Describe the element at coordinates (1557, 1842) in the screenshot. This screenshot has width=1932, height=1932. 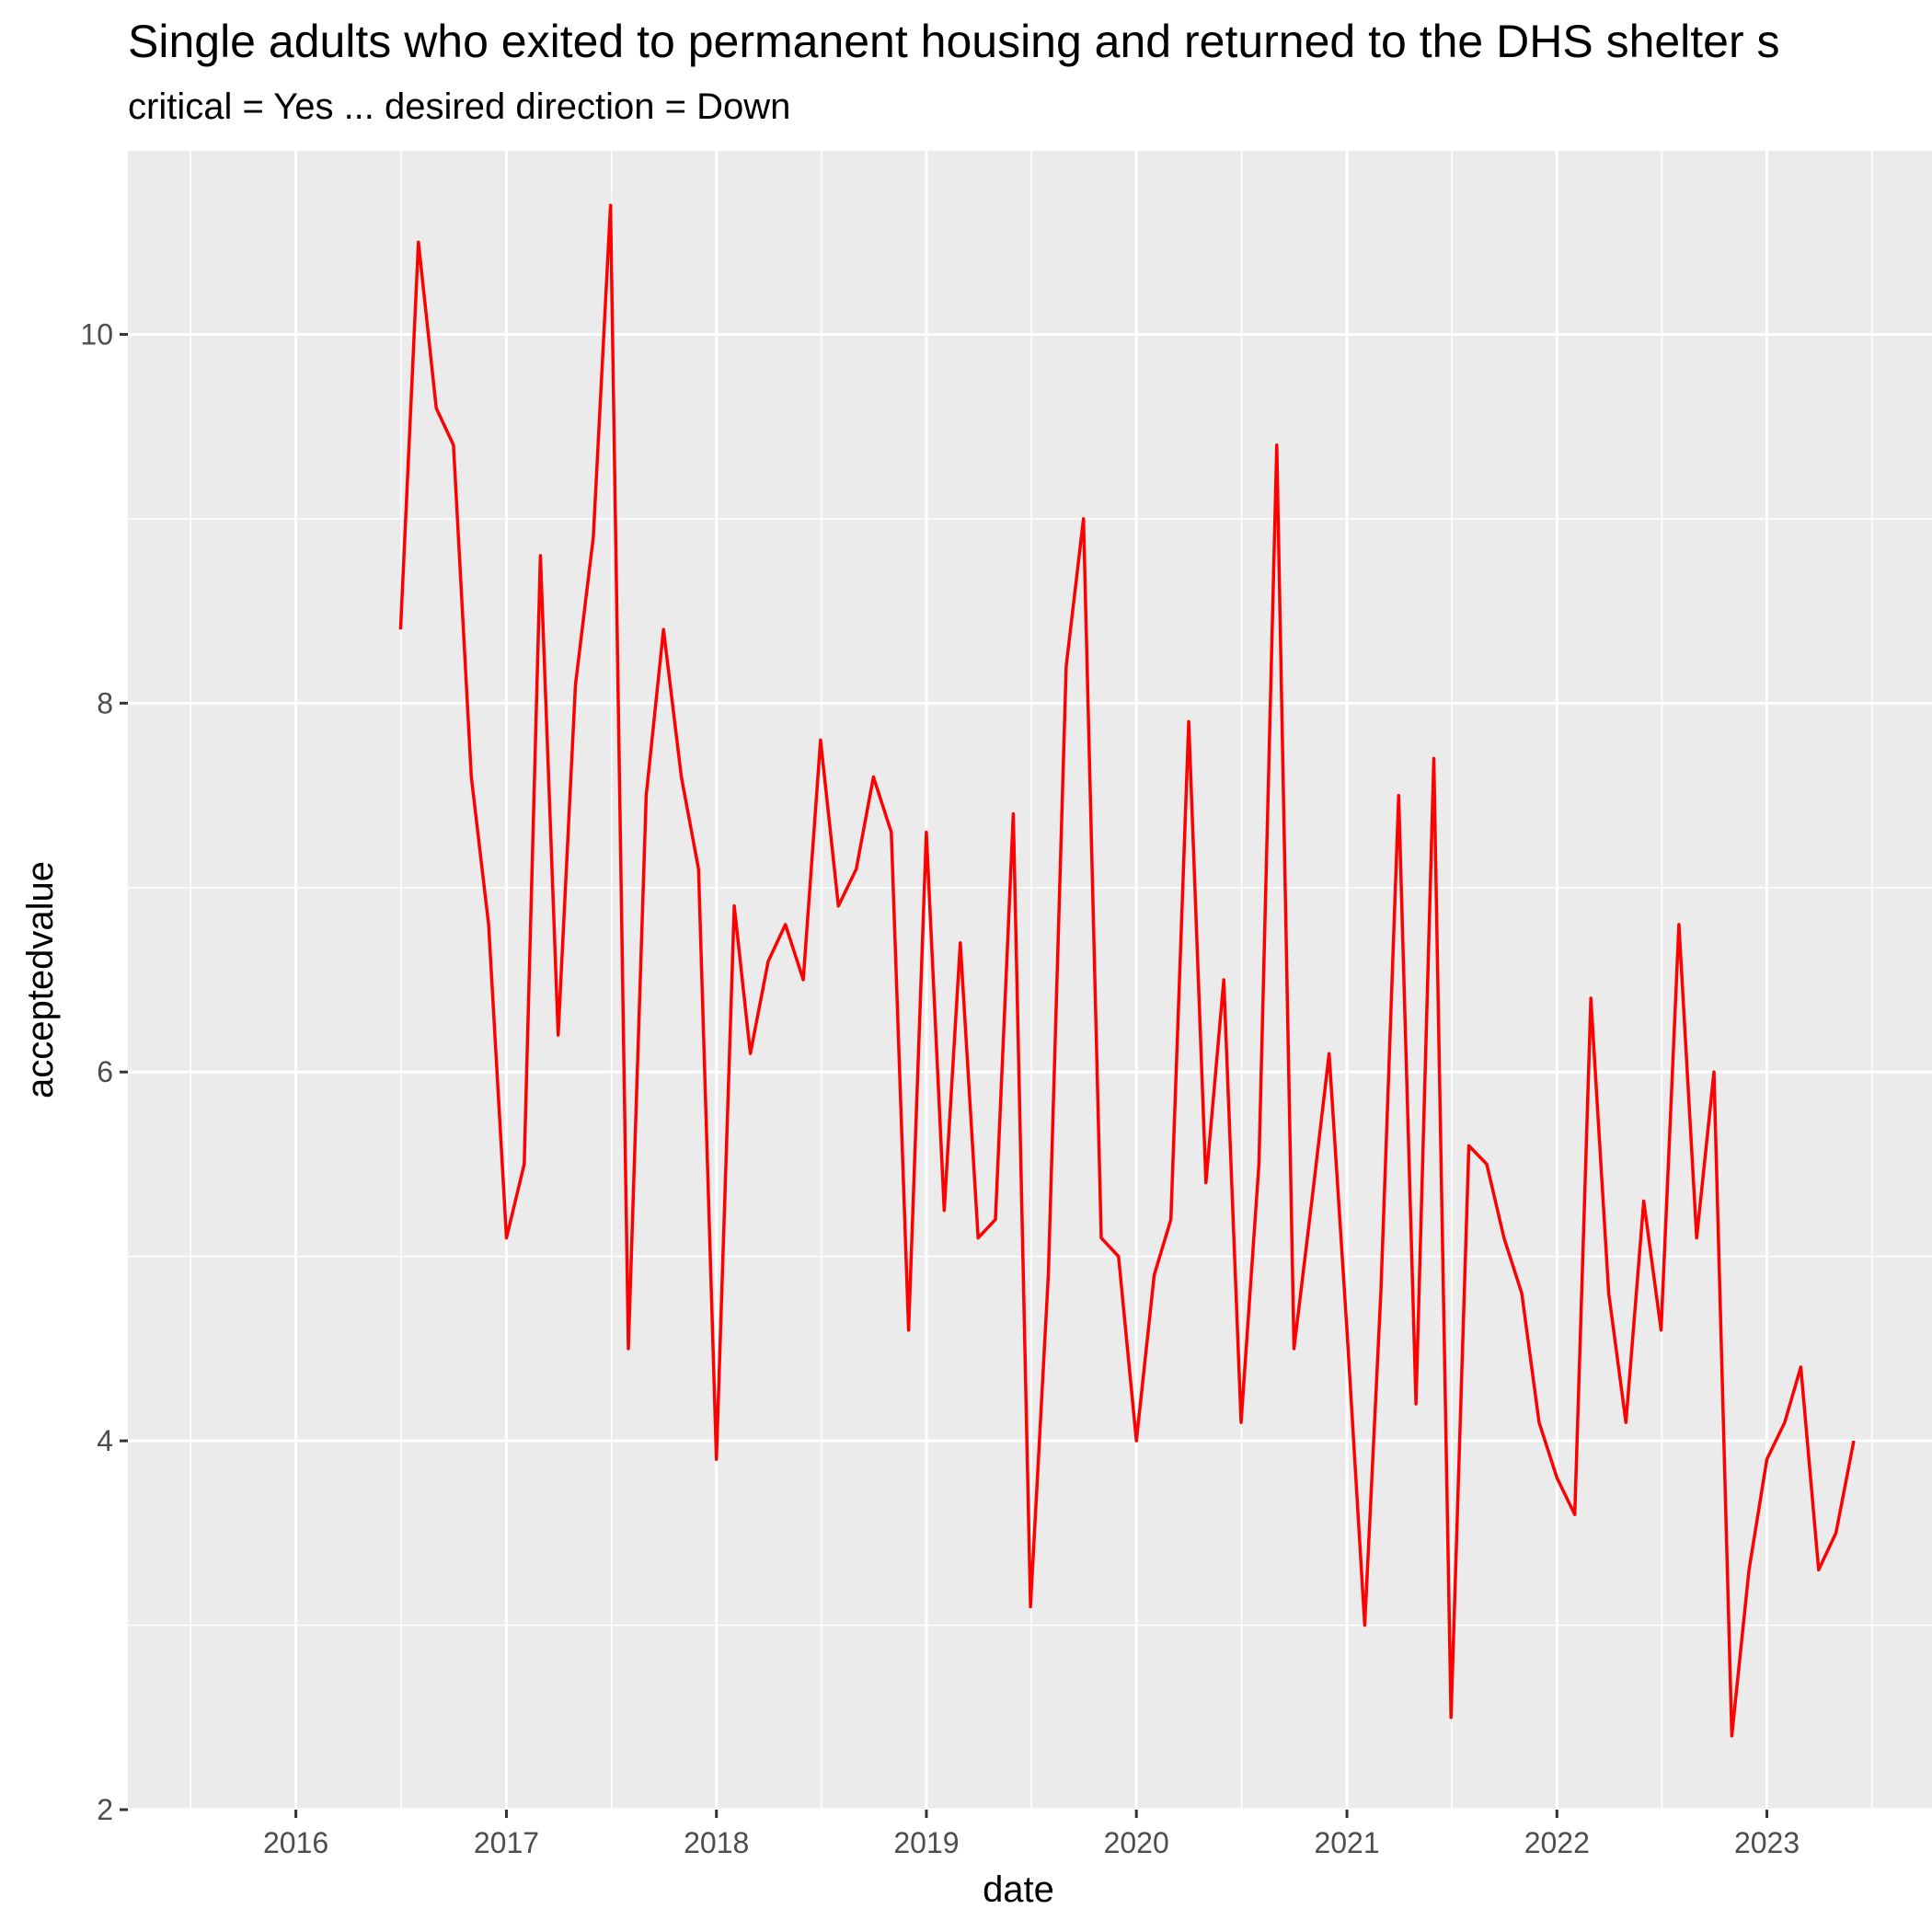
I see `x-tick-label: 2022` at that location.